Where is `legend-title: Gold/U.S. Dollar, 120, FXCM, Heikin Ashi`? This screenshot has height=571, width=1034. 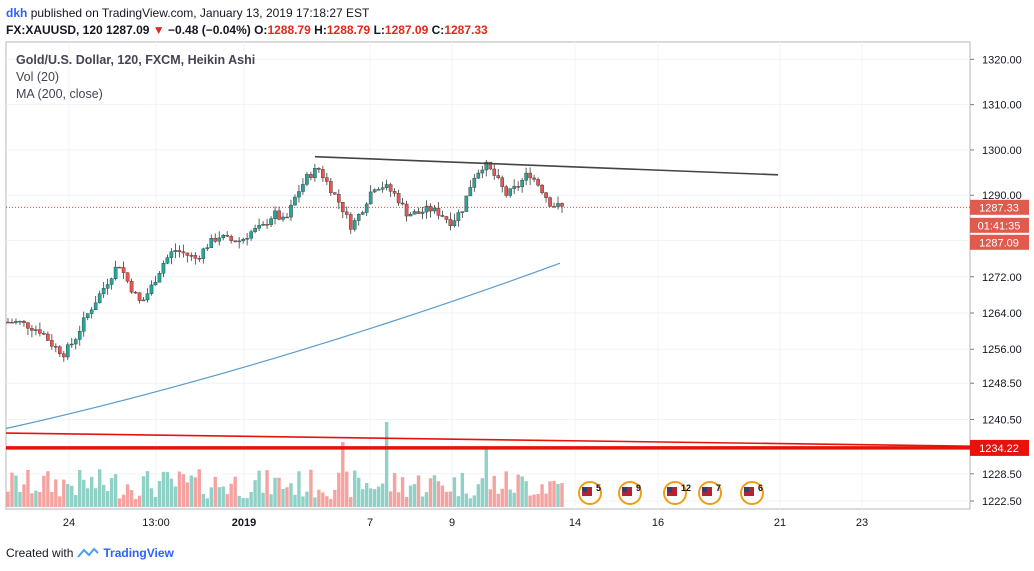 legend-title: Gold/U.S. Dollar, 120, FXCM, Heikin Ashi is located at coordinates (136, 60).